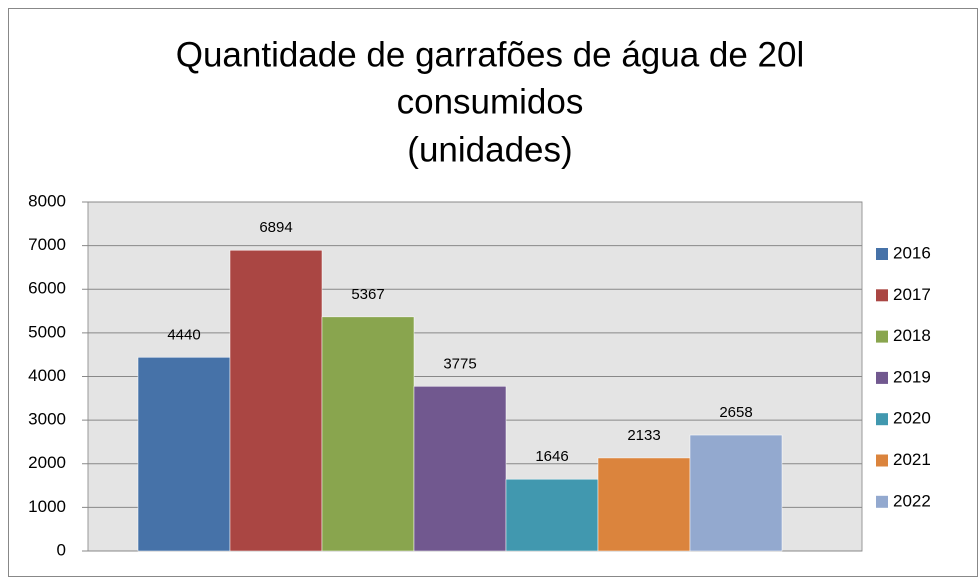 The width and height of the screenshot is (979, 577). What do you see at coordinates (489, 149) in the screenshot?
I see `chart-title: (unidades)` at bounding box center [489, 149].